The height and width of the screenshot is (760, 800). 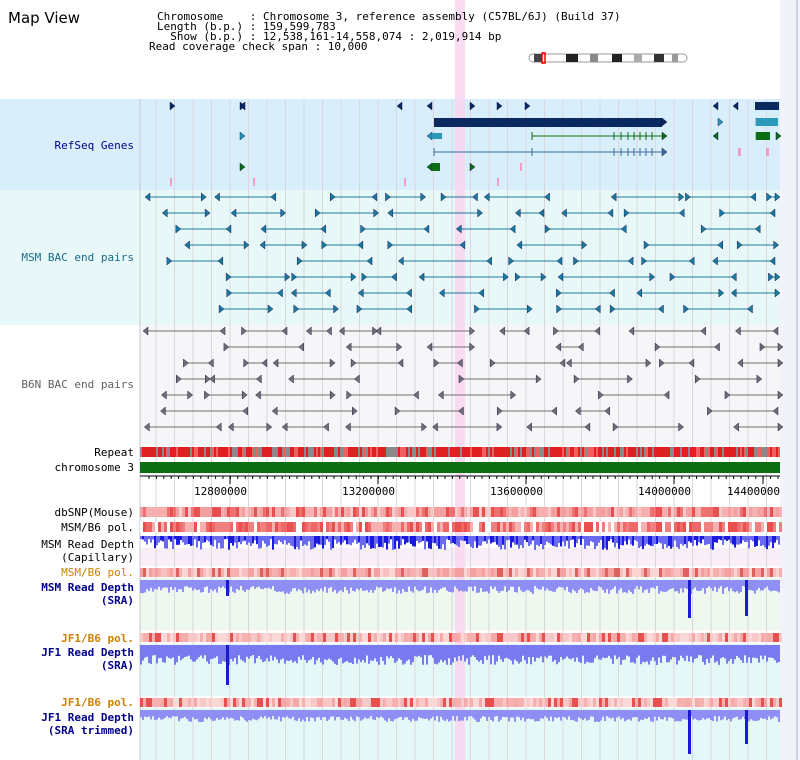 I want to click on track-label-jf1-pol-2: JF1/B6 pol., so click(x=97, y=702).